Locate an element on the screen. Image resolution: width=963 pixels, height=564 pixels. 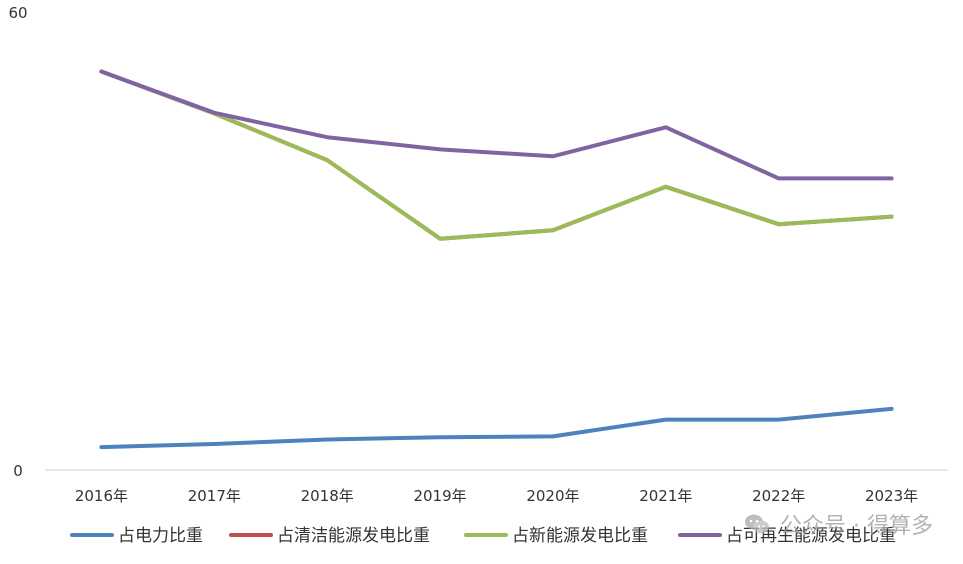
x-tick-label: 2020年 is located at coordinates (552, 496).